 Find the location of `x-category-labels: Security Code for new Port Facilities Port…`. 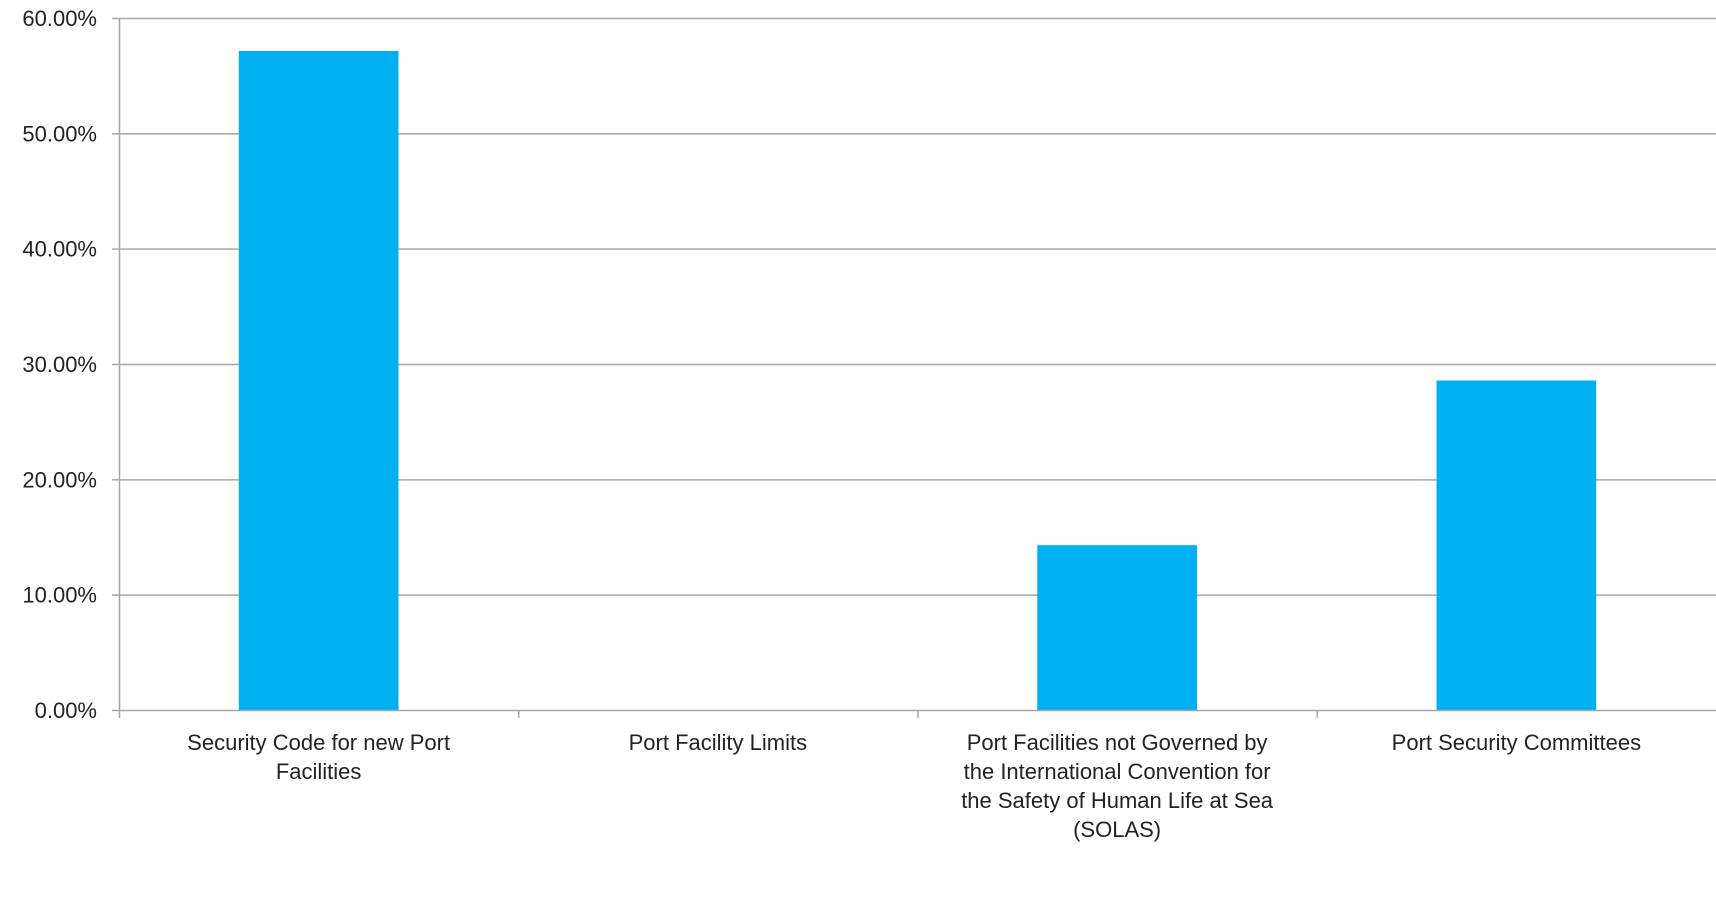

x-category-labels: Security Code for new Port Facilities Port… is located at coordinates (914, 786).